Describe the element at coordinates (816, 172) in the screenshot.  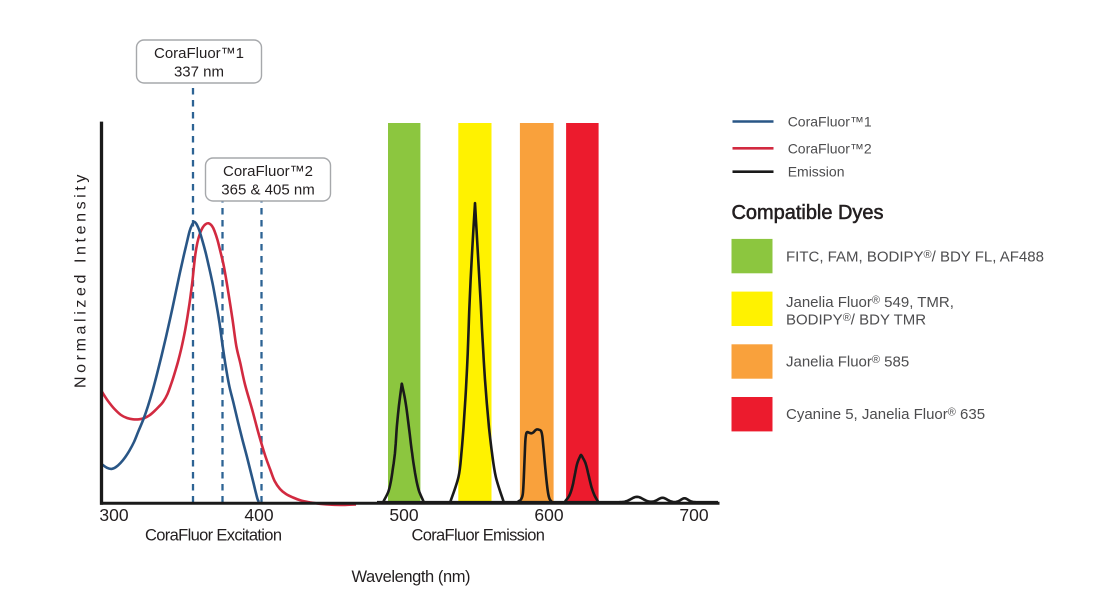
I see `svg-text: Emission` at that location.